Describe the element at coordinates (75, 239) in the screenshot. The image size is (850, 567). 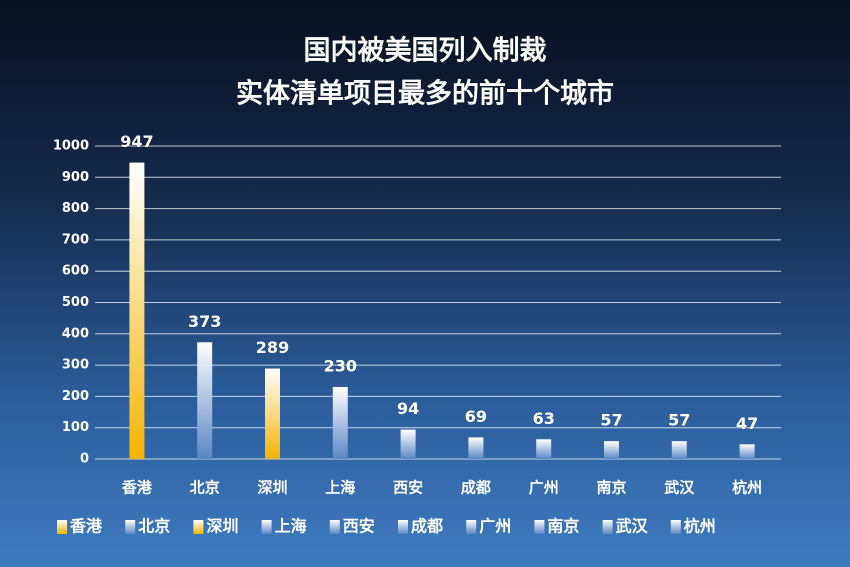
I see `y-tick-label: 700` at that location.